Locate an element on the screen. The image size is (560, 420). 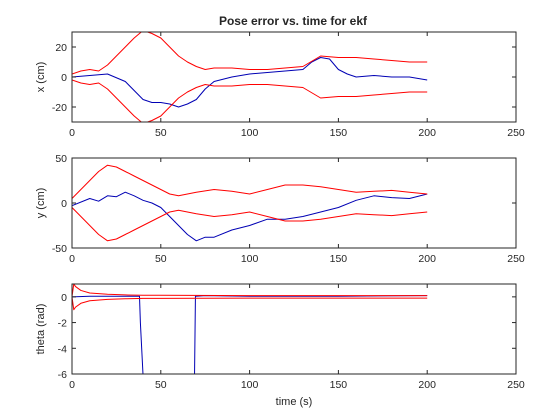
x-tick-label-2-50: 50 is located at coordinates (161, 259).